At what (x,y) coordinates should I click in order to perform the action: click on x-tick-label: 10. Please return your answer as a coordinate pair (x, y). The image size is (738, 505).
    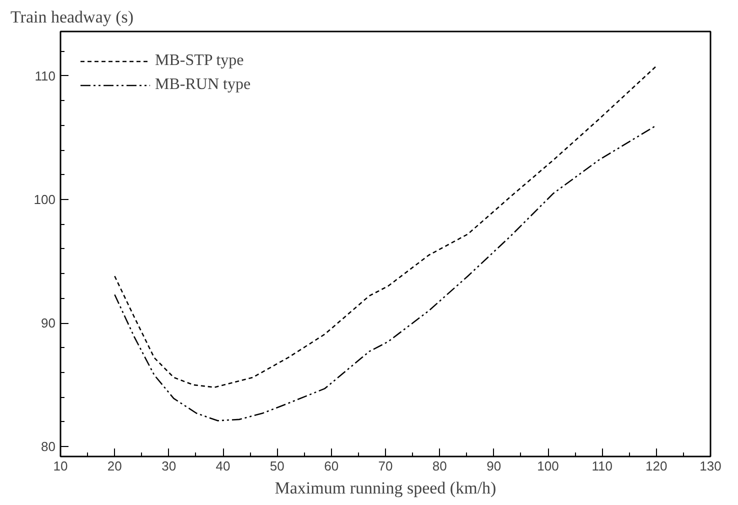
    Looking at the image, I should click on (60, 466).